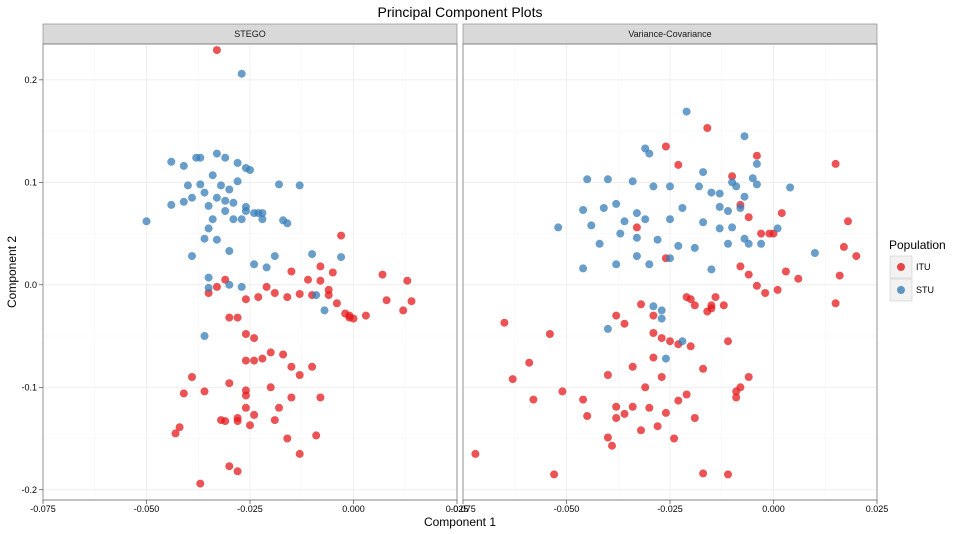 This screenshot has width=968, height=534. I want to click on x-tick-label: -0.025, so click(670, 509).